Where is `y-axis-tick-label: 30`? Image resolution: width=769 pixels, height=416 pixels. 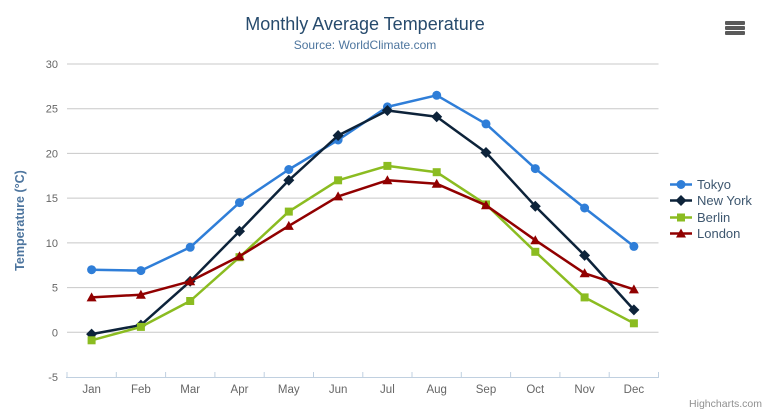
y-axis-tick-label: 30 is located at coordinates (52, 65).